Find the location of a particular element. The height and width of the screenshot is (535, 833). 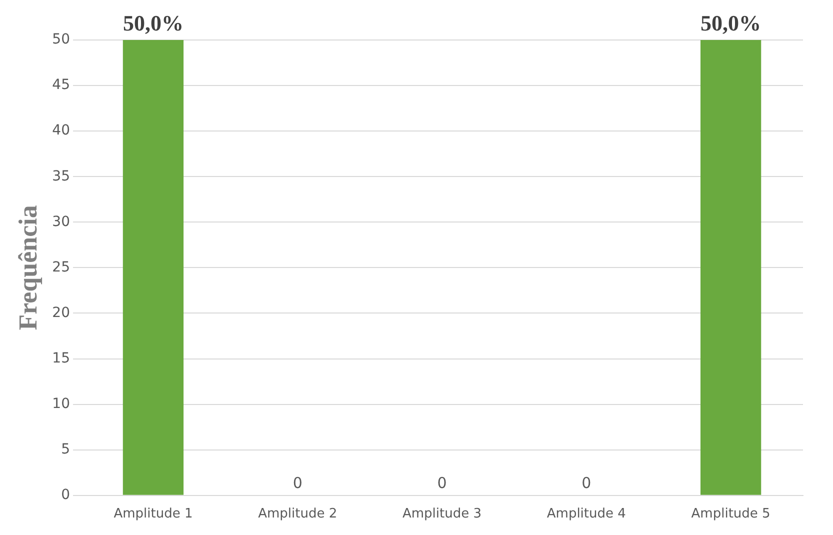

y-tick-label: 15 is located at coordinates (61, 358).